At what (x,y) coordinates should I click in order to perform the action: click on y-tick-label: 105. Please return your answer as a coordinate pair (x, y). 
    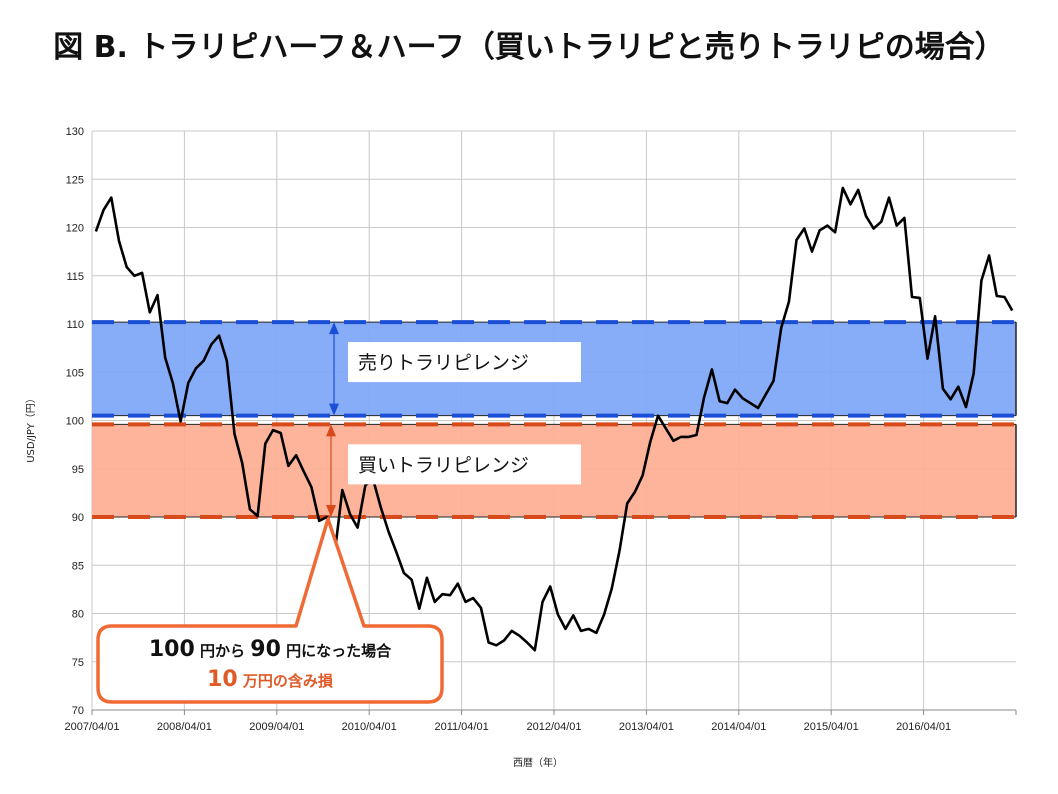
    Looking at the image, I should click on (75, 373).